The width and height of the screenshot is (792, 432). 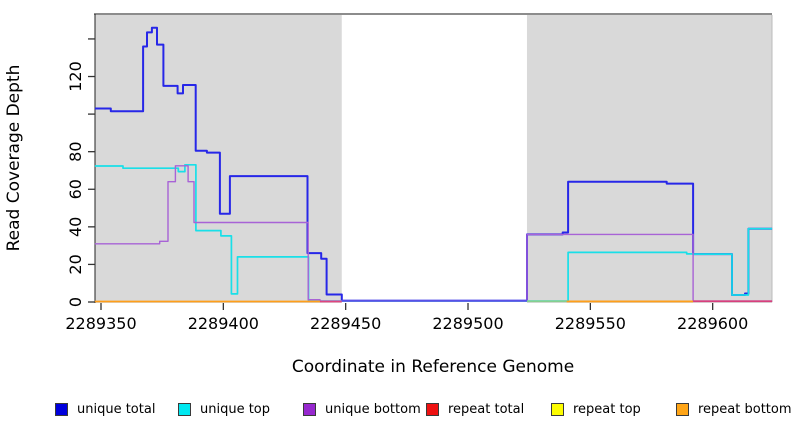 I want to click on y-tick-label: 40, so click(x=75, y=227).